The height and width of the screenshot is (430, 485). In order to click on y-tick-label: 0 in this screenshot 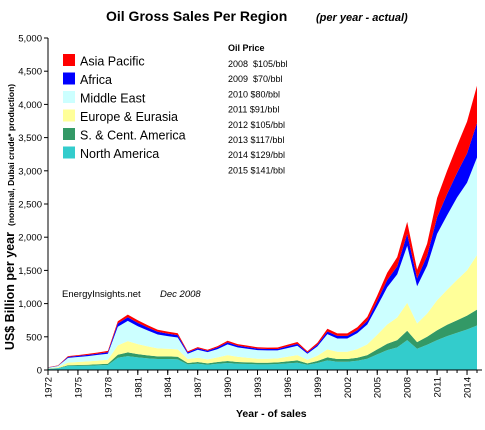, I will do `click(39, 371)`.